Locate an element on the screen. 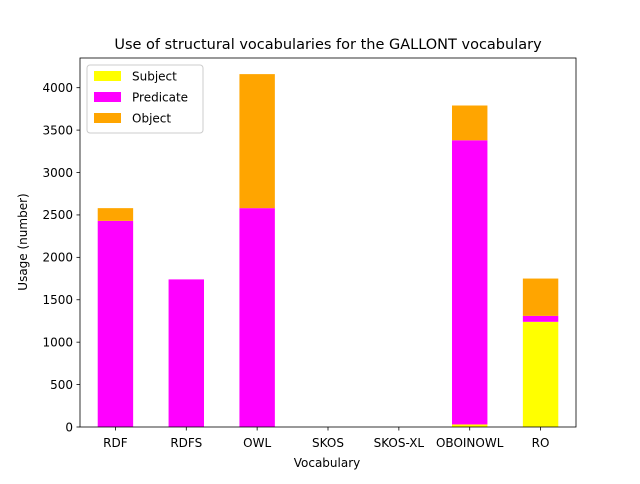 The image size is (640, 484). legend-label-predicate: Predicate is located at coordinates (160, 98).